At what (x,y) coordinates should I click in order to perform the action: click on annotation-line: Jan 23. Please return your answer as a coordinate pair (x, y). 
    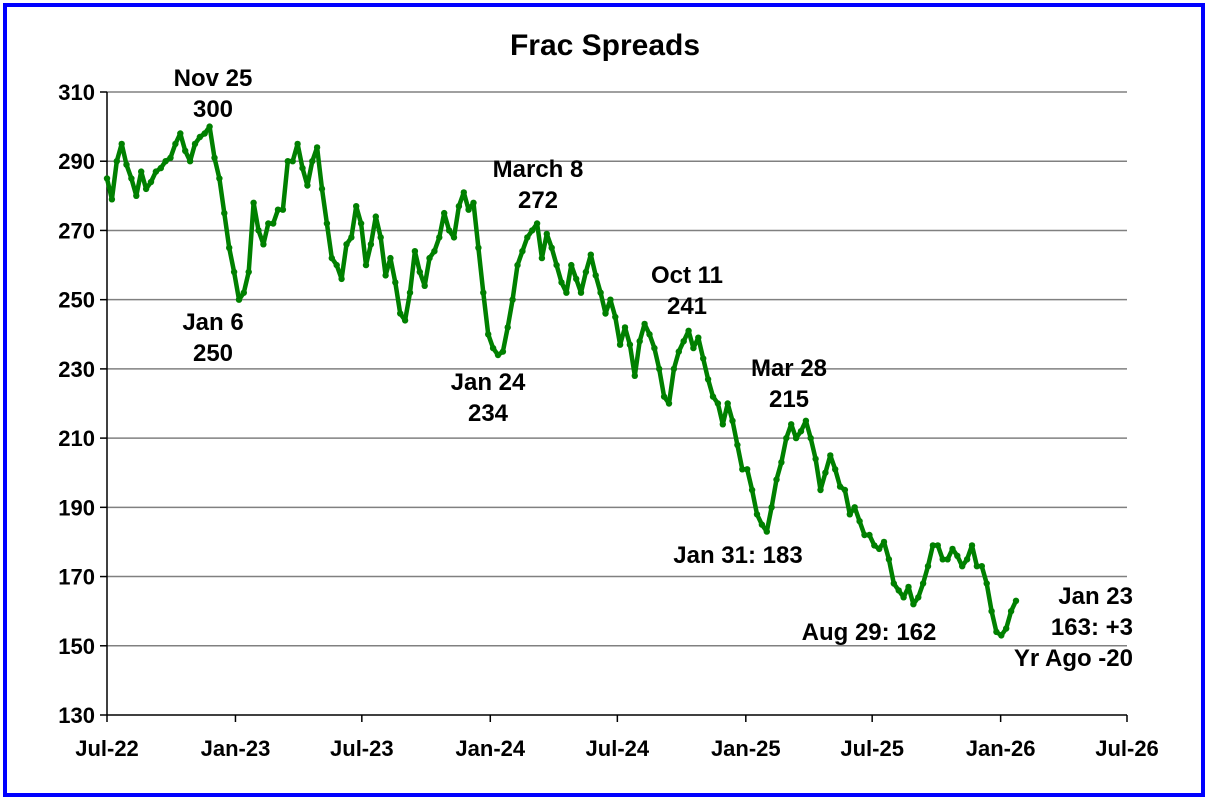
    Looking at the image, I should click on (1095, 596).